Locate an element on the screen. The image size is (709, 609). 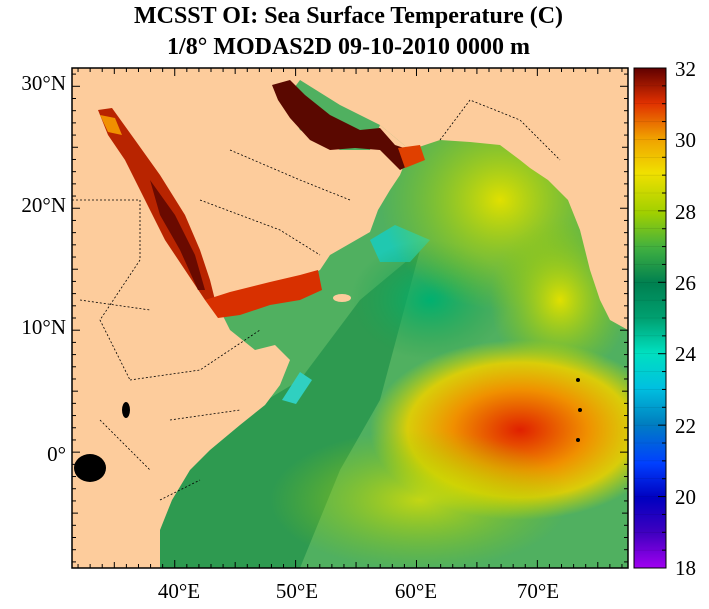
x-tick-label: 60°E is located at coordinates (416, 591).